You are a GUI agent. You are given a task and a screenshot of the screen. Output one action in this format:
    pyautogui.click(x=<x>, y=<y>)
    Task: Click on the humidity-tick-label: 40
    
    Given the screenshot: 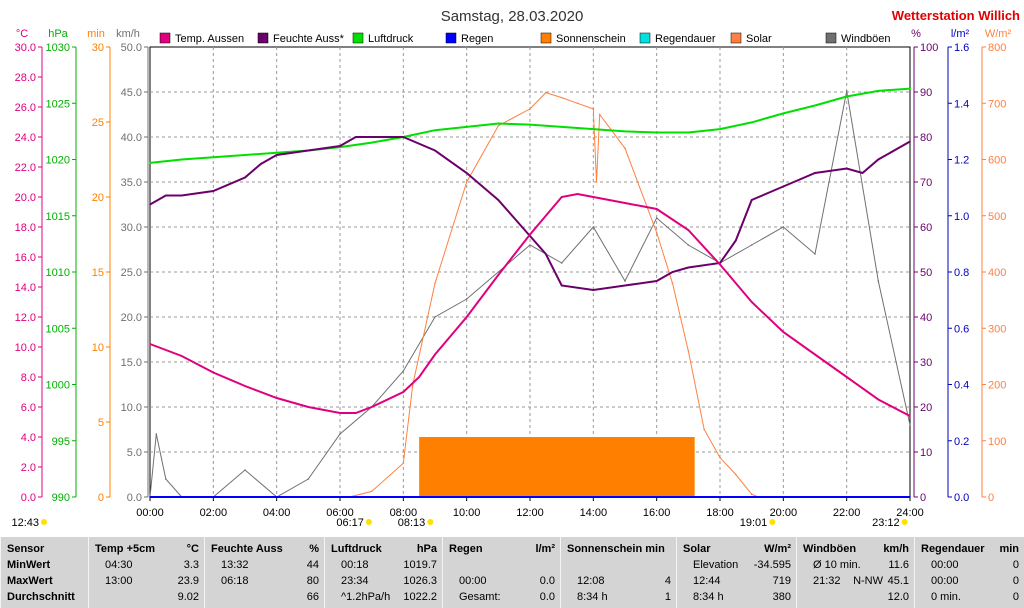 What is the action you would take?
    pyautogui.click(x=926, y=318)
    